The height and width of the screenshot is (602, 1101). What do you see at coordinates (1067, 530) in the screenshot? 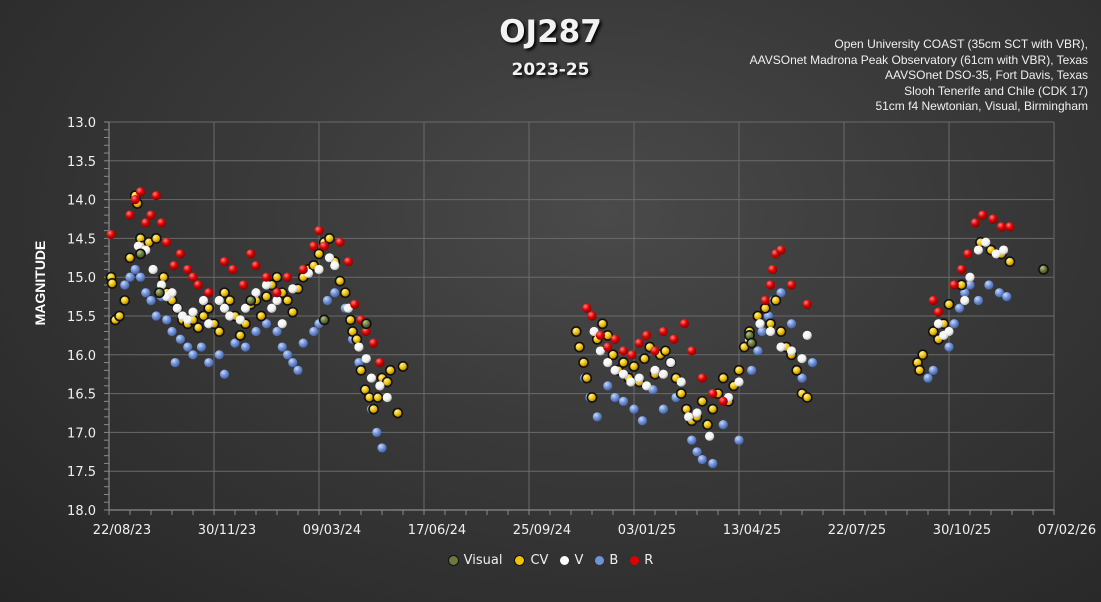
I see `x-tick-label: 07/02/26` at bounding box center [1067, 530].